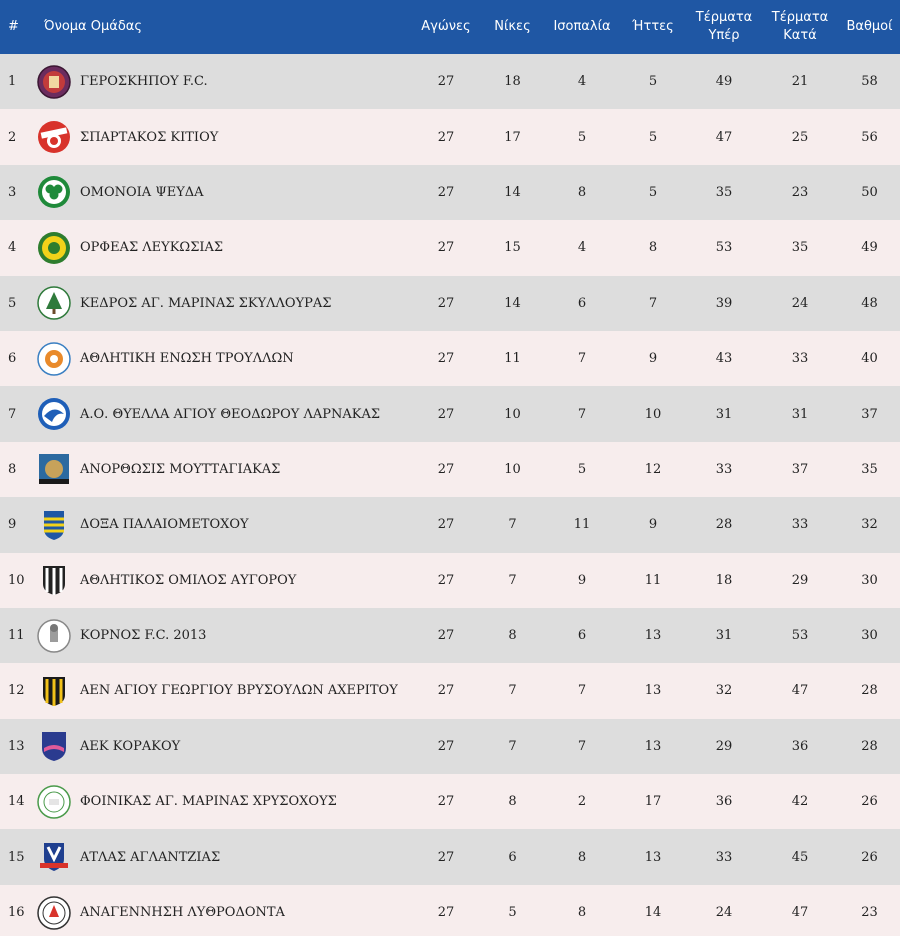 The width and height of the screenshot is (900, 936). Describe the element at coordinates (12, 303) in the screenshot. I see `cell-rank: 5` at that location.